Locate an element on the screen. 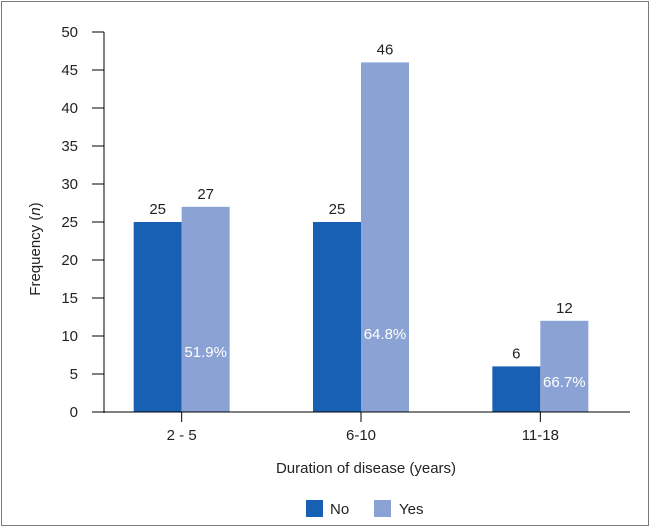 The height and width of the screenshot is (528, 652). y-tick-label: 5 is located at coordinates (74, 374).